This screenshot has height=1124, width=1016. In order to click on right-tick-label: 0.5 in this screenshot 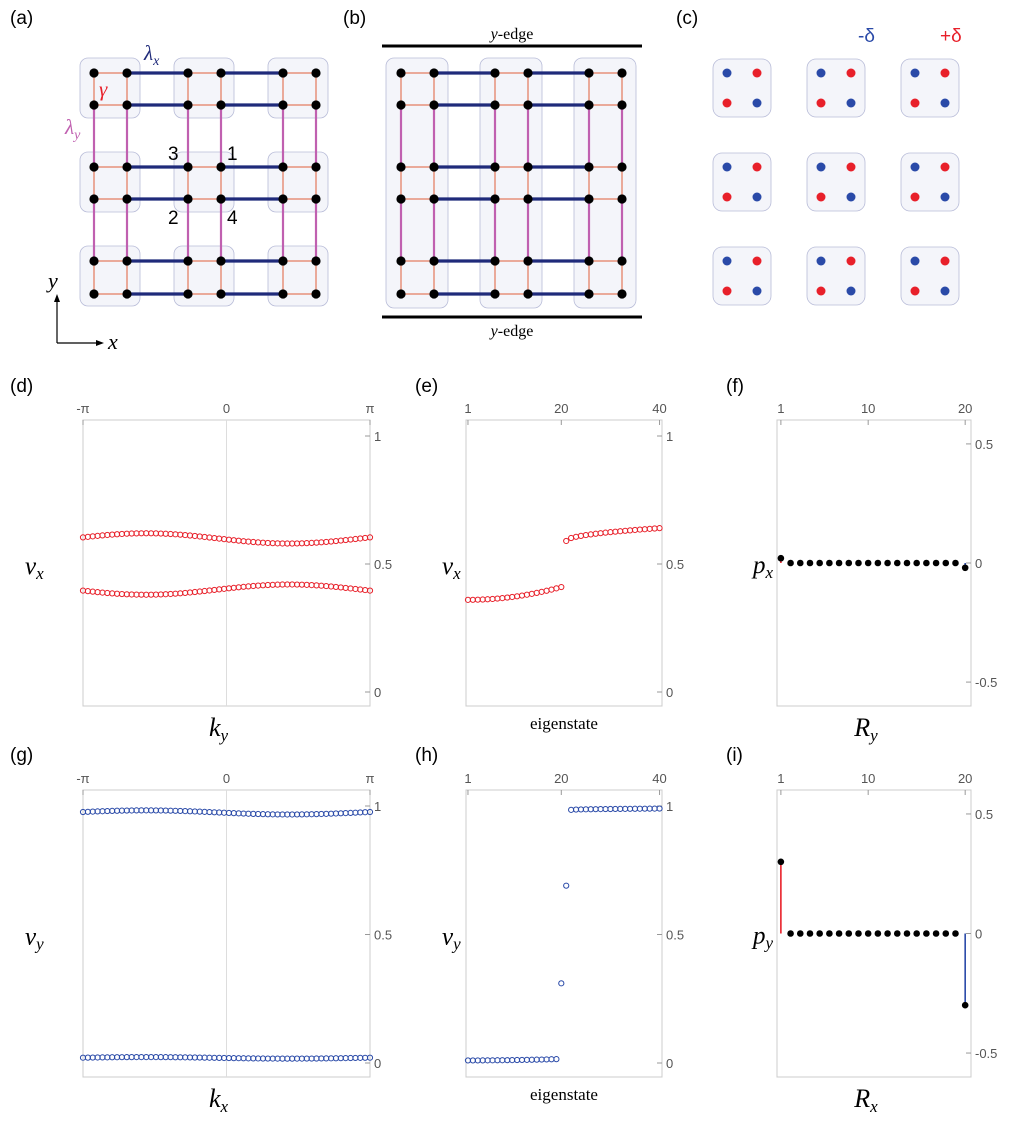, I will do `click(675, 564)`.